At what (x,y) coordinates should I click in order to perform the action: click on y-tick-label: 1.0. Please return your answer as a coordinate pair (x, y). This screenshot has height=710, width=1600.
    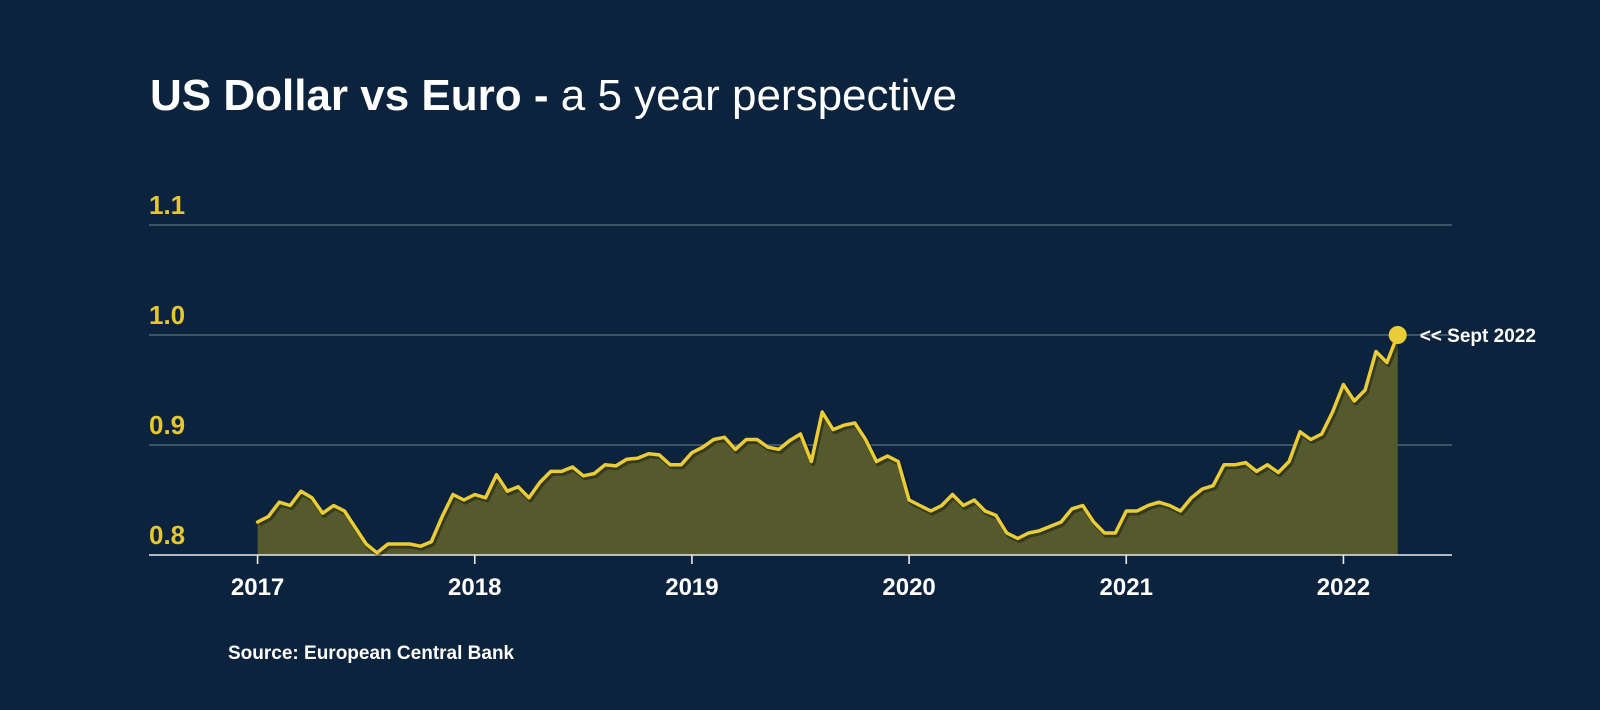
    Looking at the image, I should click on (167, 315).